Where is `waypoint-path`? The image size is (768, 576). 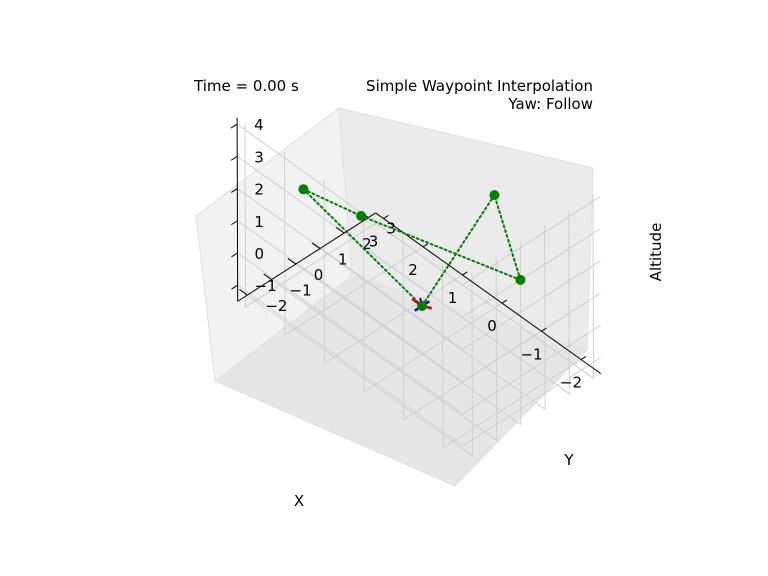 waypoint-path is located at coordinates (412, 247).